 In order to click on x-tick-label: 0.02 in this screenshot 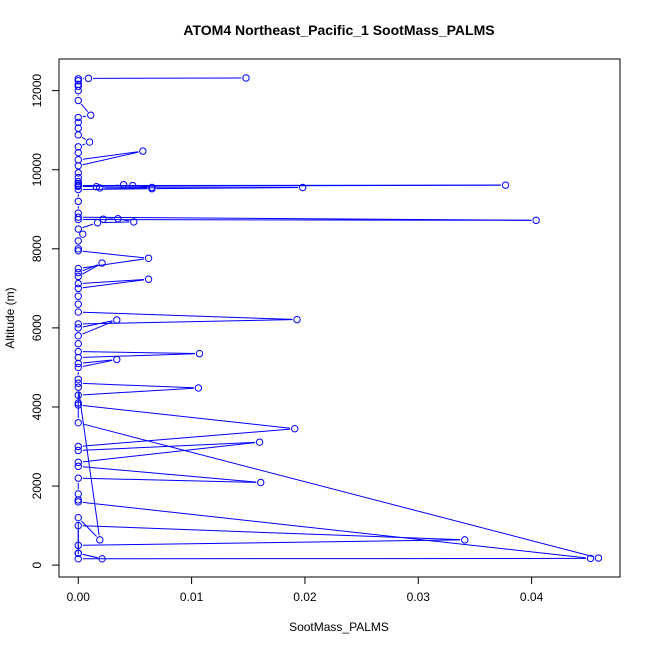, I will do `click(305, 597)`.